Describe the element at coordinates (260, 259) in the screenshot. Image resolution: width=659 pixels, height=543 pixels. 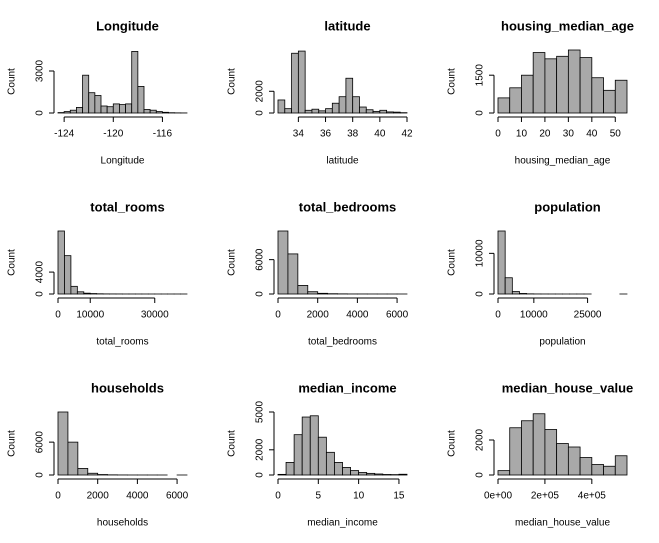
I see `y-tick-label: 6000` at that location.